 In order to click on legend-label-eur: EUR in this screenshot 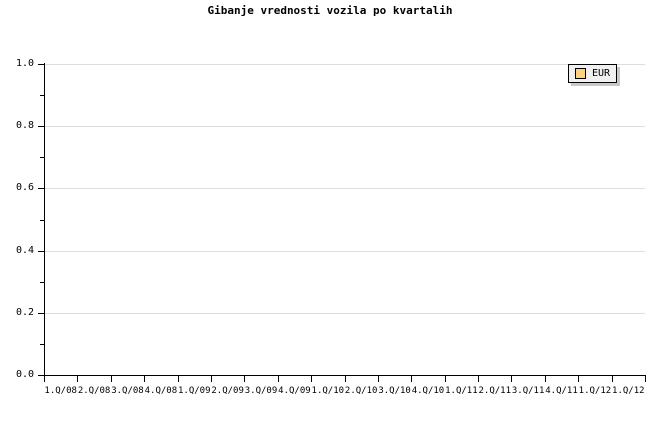, I will do `click(601, 73)`.